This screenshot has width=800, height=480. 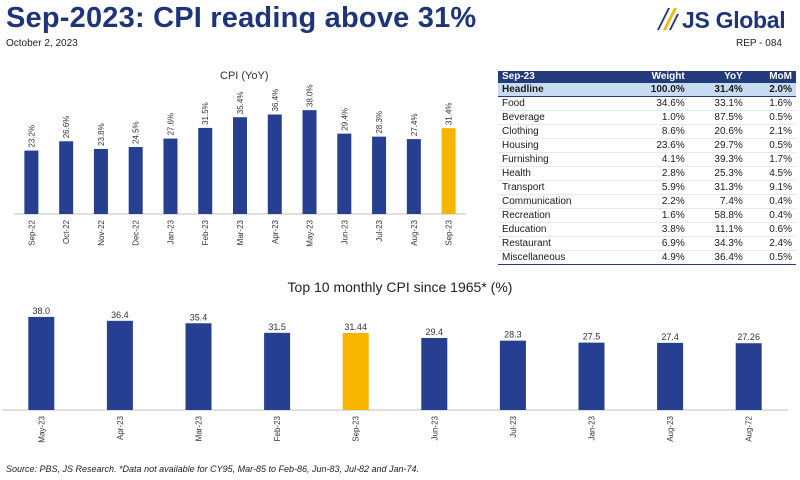 What do you see at coordinates (717, 131) in the screenshot?
I see `table-cell-yoy: 20.6%` at bounding box center [717, 131].